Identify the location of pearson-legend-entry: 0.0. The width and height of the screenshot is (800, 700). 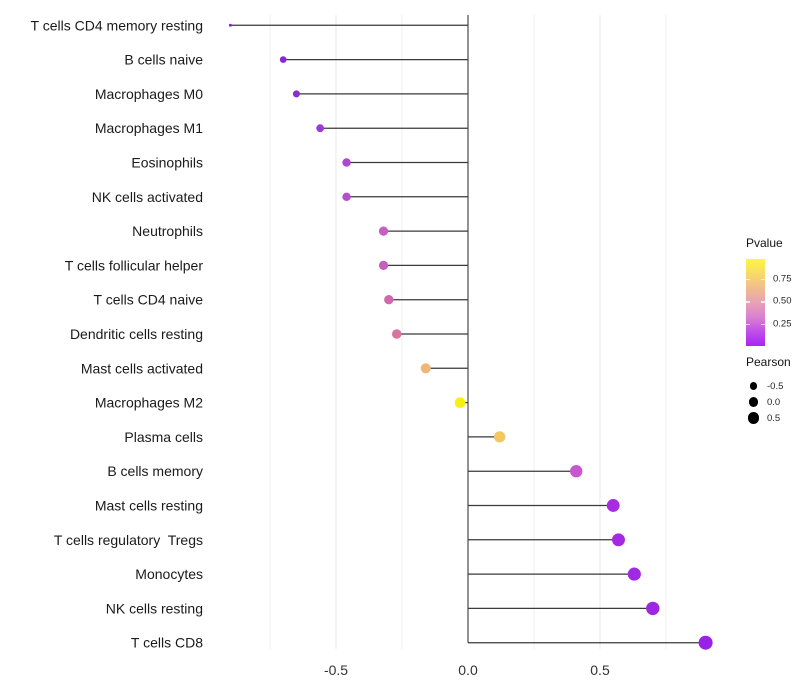
(768, 402).